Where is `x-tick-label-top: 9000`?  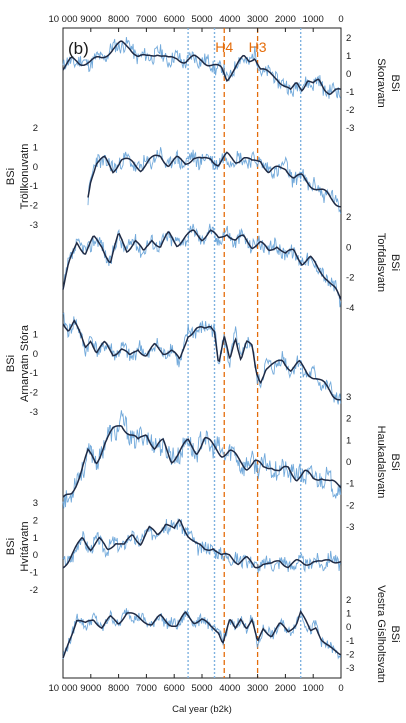 x-tick-label-top: 9000 is located at coordinates (90, 19).